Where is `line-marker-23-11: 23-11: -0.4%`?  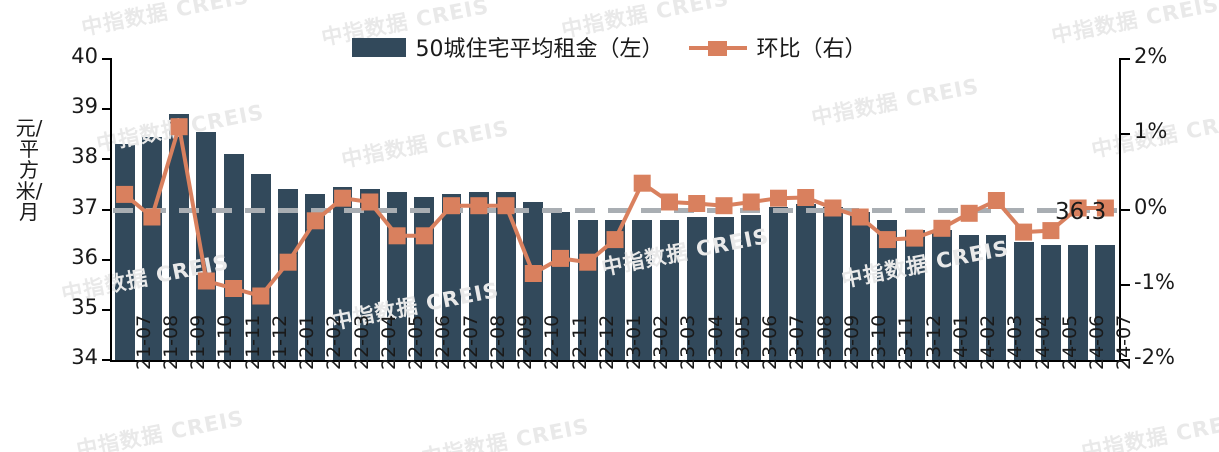
line-marker-23-11: 23-11: -0.4% is located at coordinates (887, 240).